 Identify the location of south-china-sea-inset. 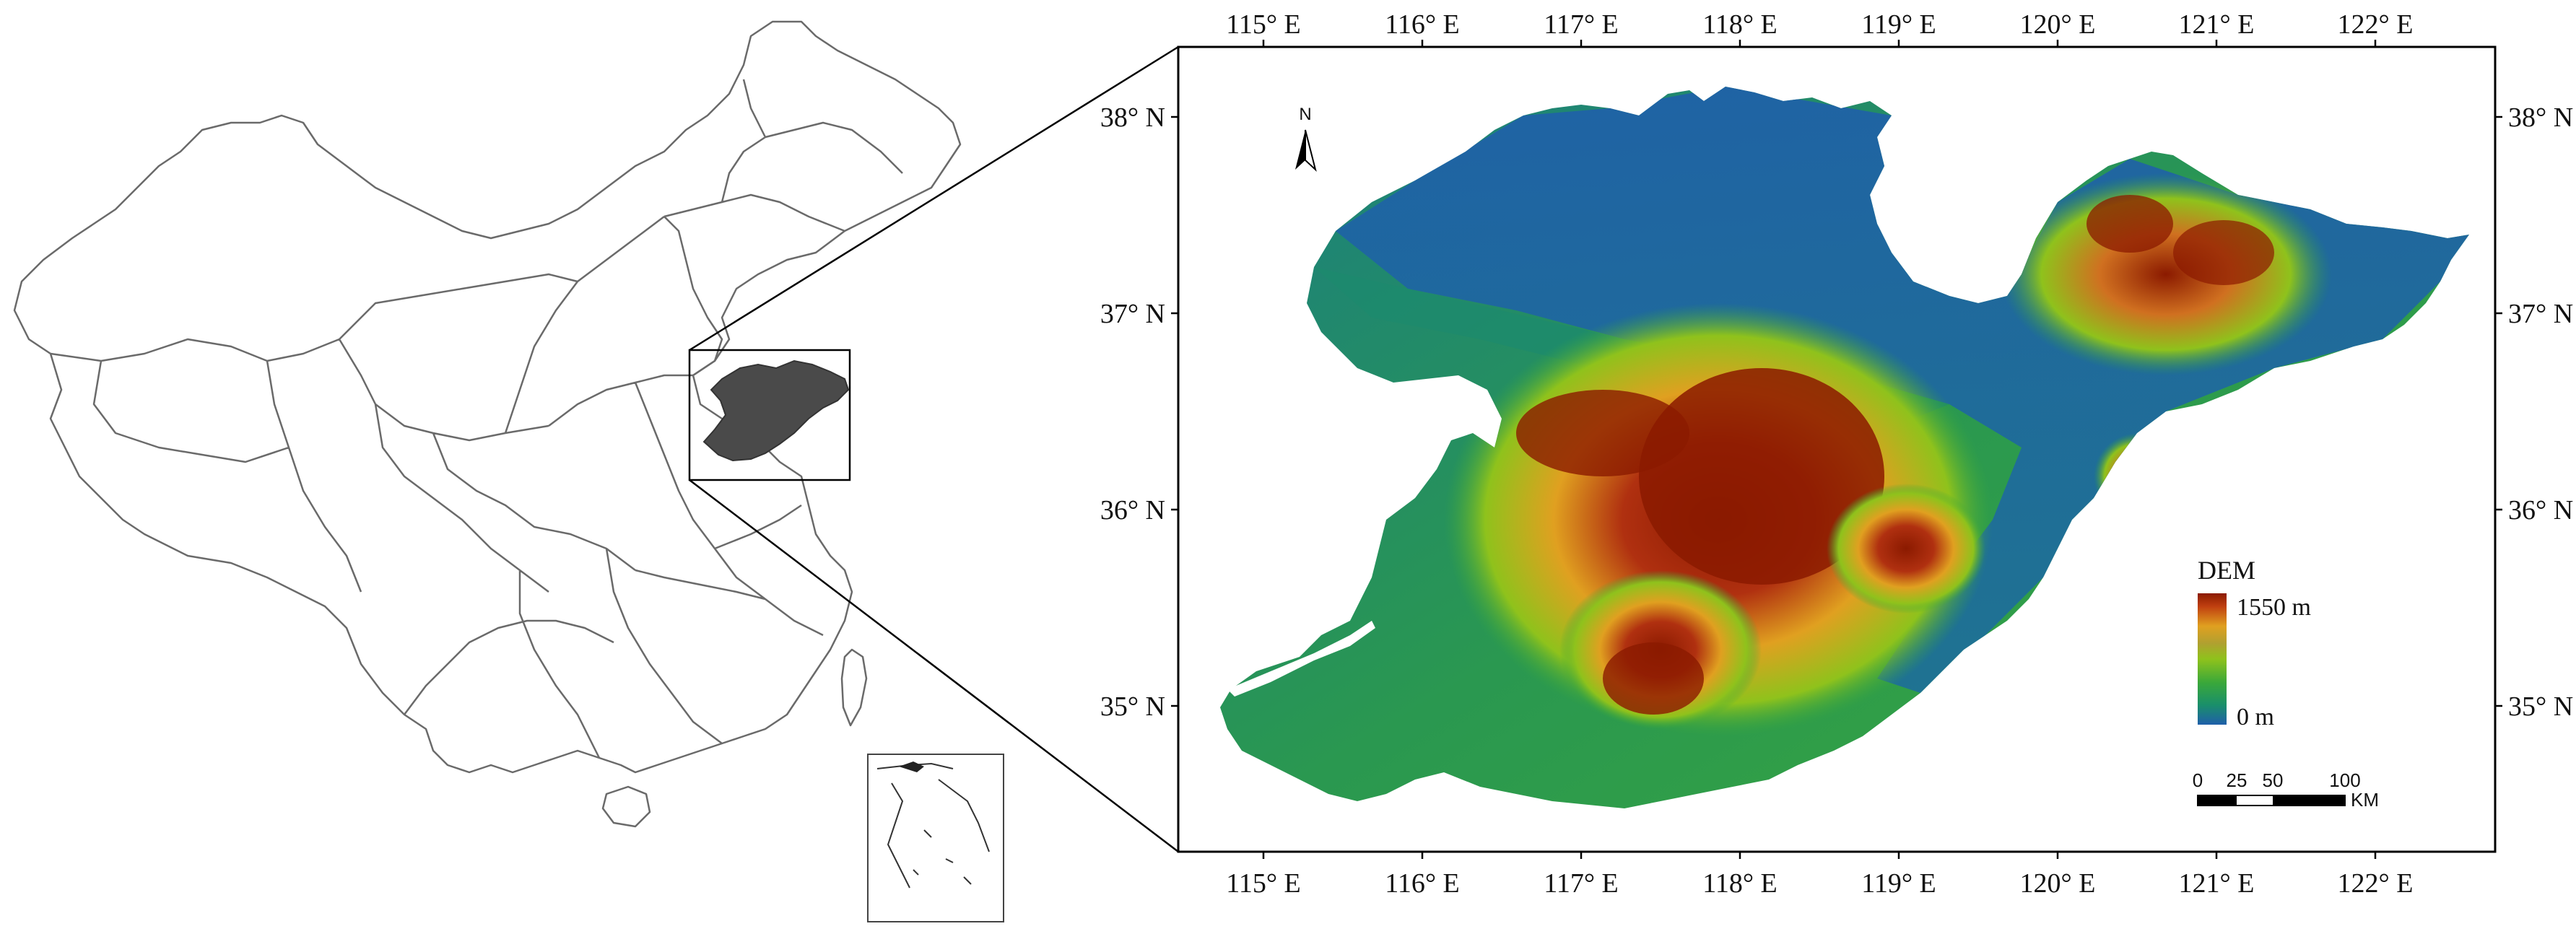
(936, 838).